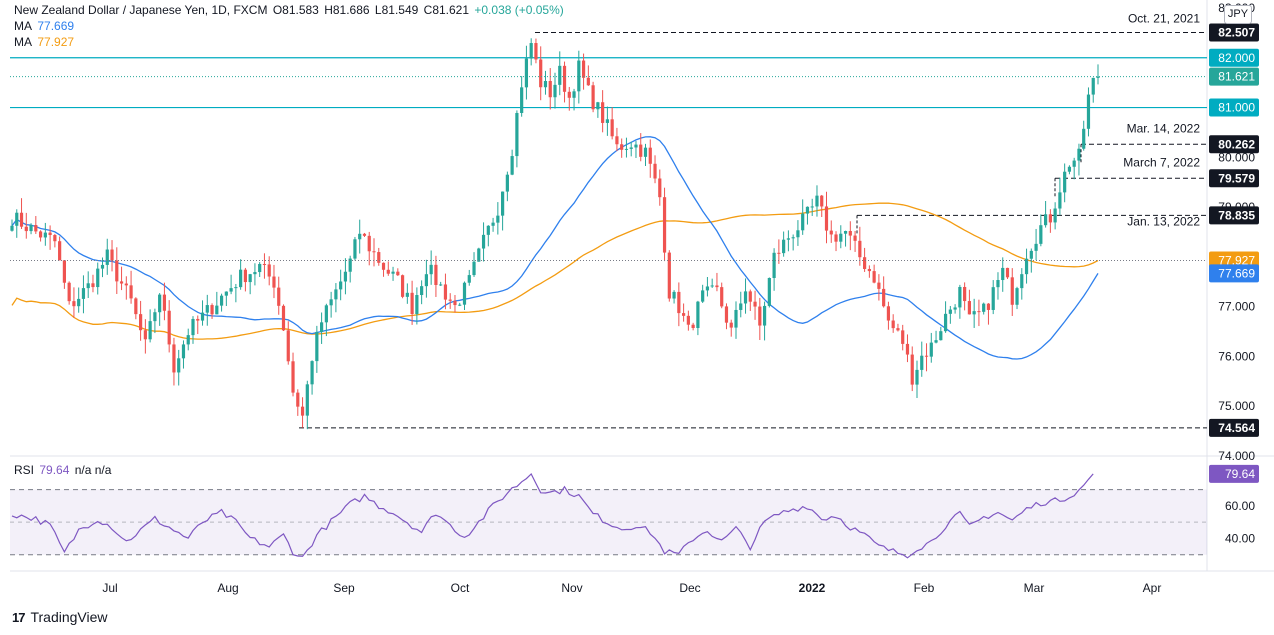 The height and width of the screenshot is (635, 1274). Describe the element at coordinates (1236, 456) in the screenshot. I see `price-tick-label: 74.000` at that location.